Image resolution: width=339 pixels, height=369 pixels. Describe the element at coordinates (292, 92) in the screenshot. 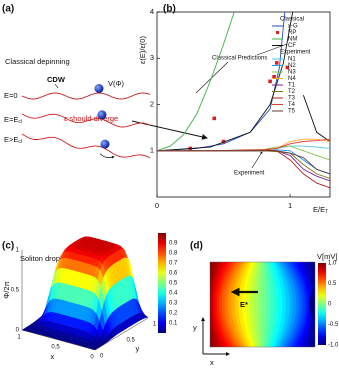

I see `legend-label: T2` at that location.